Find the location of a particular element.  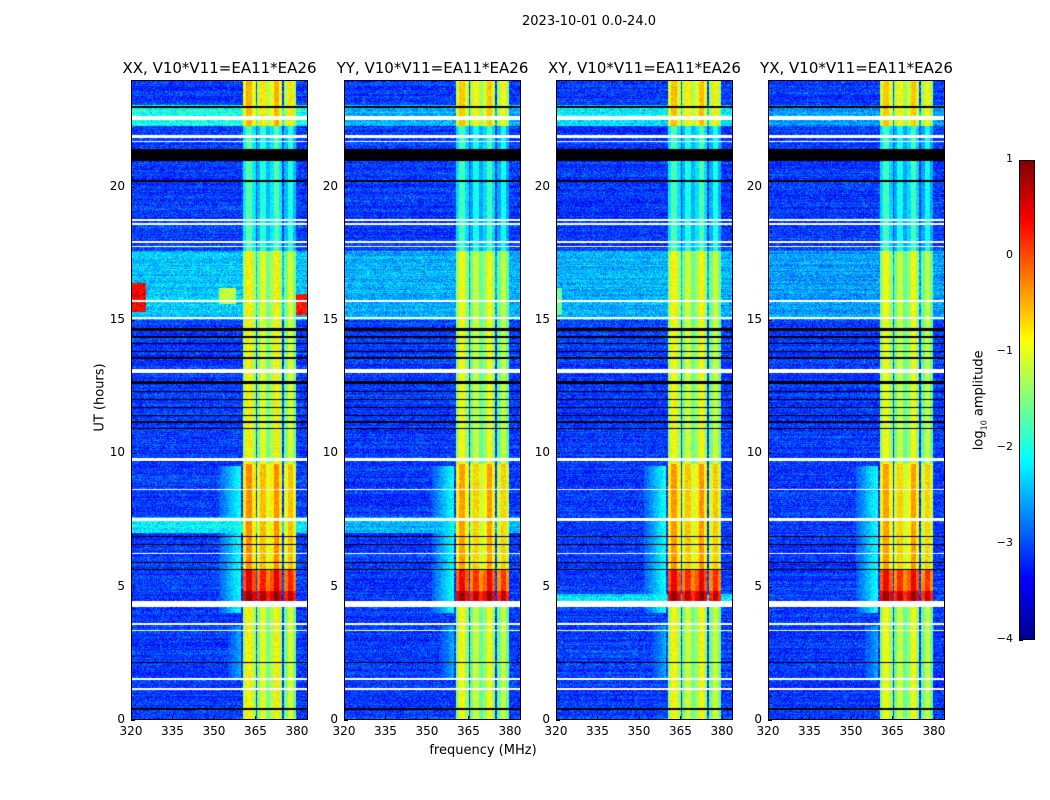

panel-title: YX, V10*V11=EA11*EA26 is located at coordinates (856, 68).